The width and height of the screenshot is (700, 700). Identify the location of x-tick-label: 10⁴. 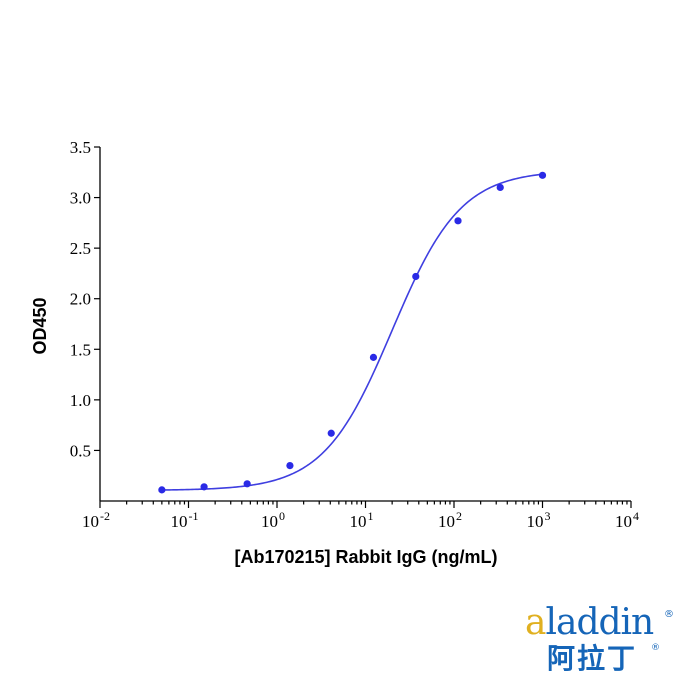
(627, 520).